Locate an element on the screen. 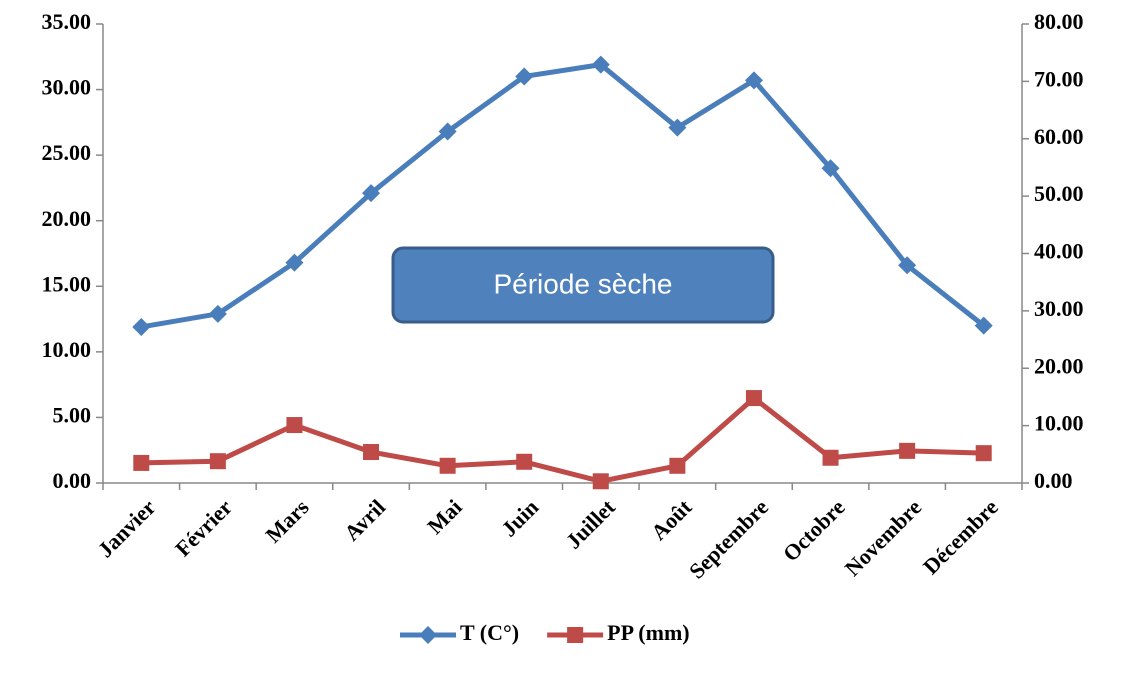 This screenshot has height=675, width=1129. annotation-box is located at coordinates (583, 285).